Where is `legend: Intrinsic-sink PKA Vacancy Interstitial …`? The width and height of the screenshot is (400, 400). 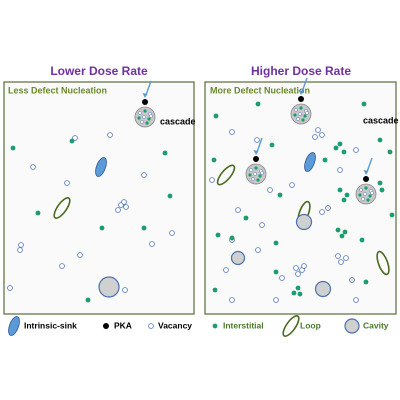
legend: Intrinsic-sink PKA Vacancy Interstitial … is located at coordinates (206, 325).